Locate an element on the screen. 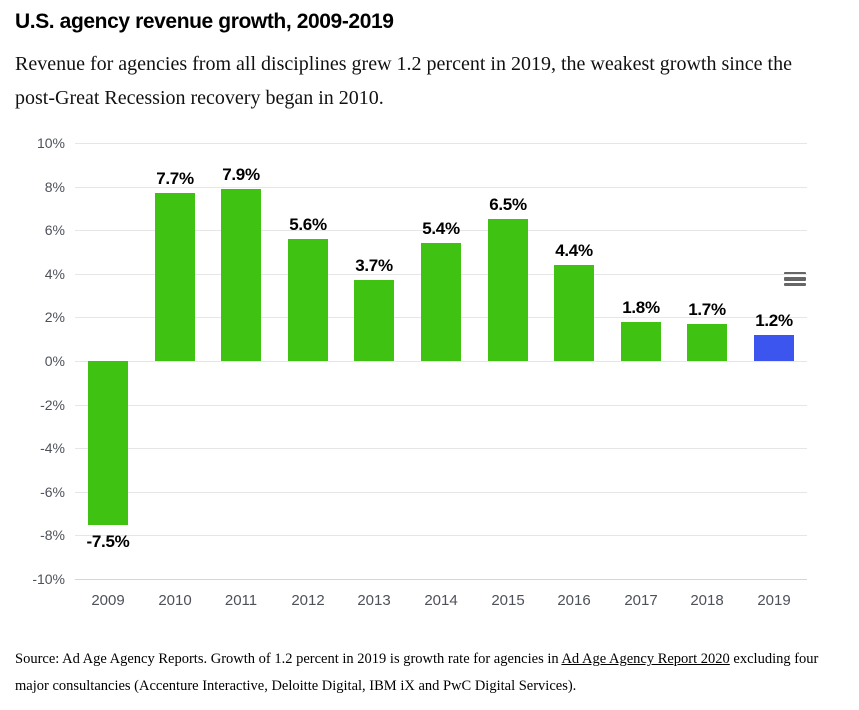 The height and width of the screenshot is (710, 859). x-tick-2012: 2012 is located at coordinates (308, 600).